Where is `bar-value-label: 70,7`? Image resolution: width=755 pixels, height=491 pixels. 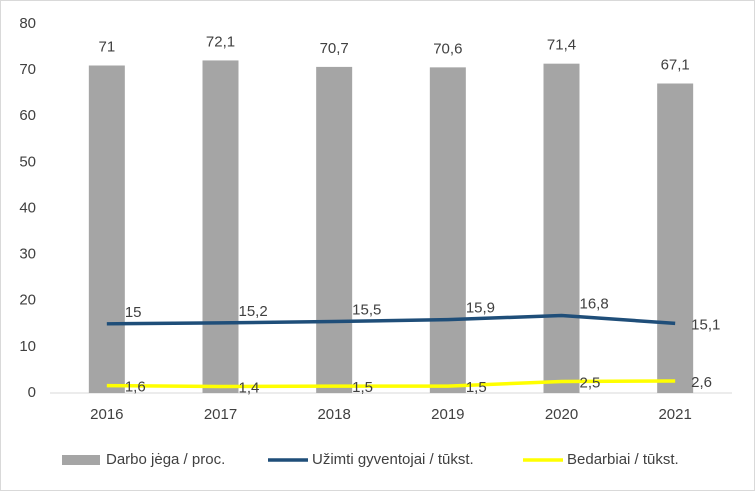 bar-value-label: 70,7 is located at coordinates (334, 48).